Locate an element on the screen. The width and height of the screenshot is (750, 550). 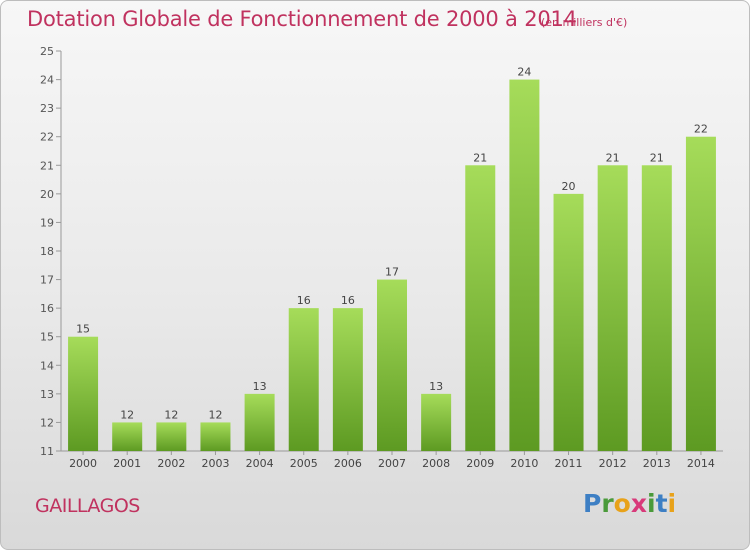
x-tick-label: 2000 is located at coordinates (83, 463).